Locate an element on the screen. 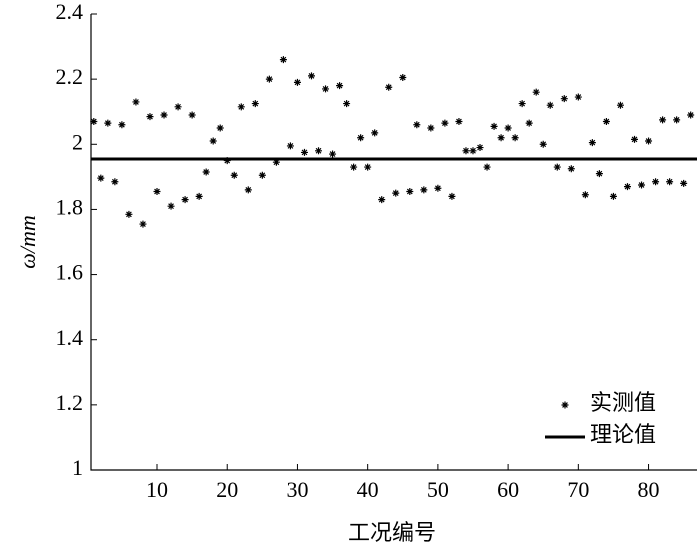 This screenshot has width=700, height=553. legend-marker is located at coordinates (565, 405).